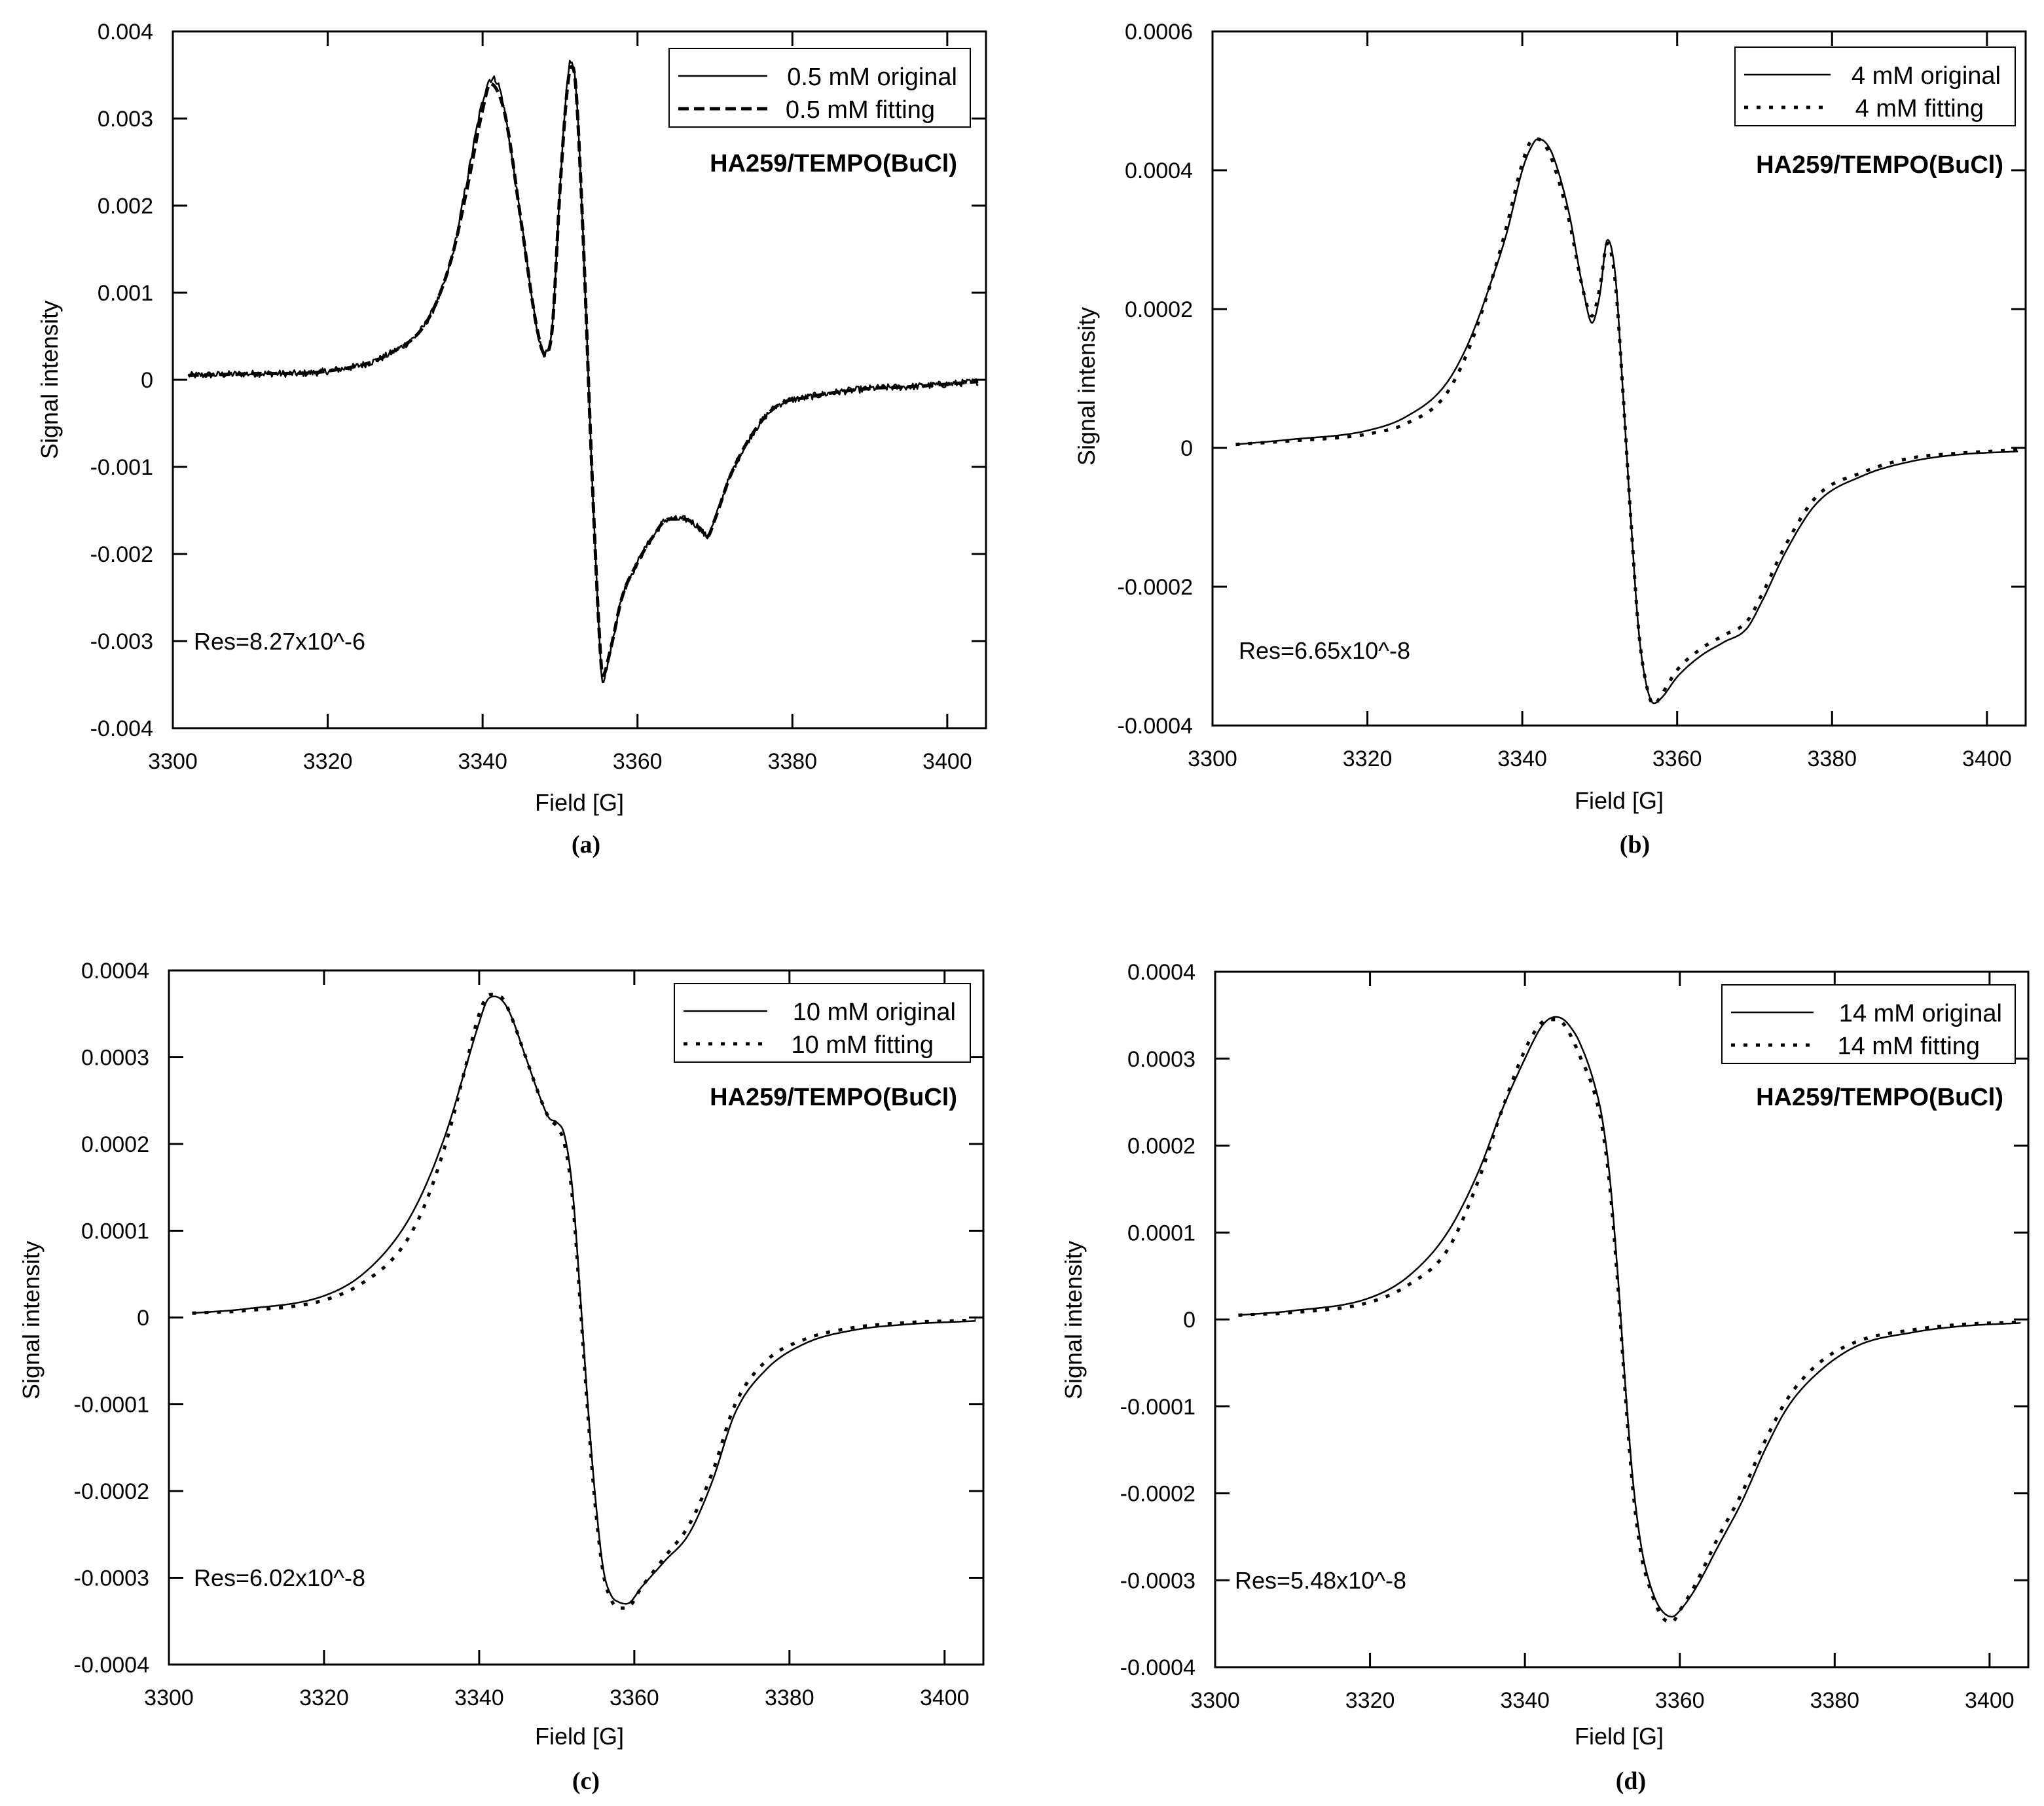 The width and height of the screenshot is (2044, 1806). I want to click on legend: 4 mM original 4 mM fitting, so click(1875, 86).